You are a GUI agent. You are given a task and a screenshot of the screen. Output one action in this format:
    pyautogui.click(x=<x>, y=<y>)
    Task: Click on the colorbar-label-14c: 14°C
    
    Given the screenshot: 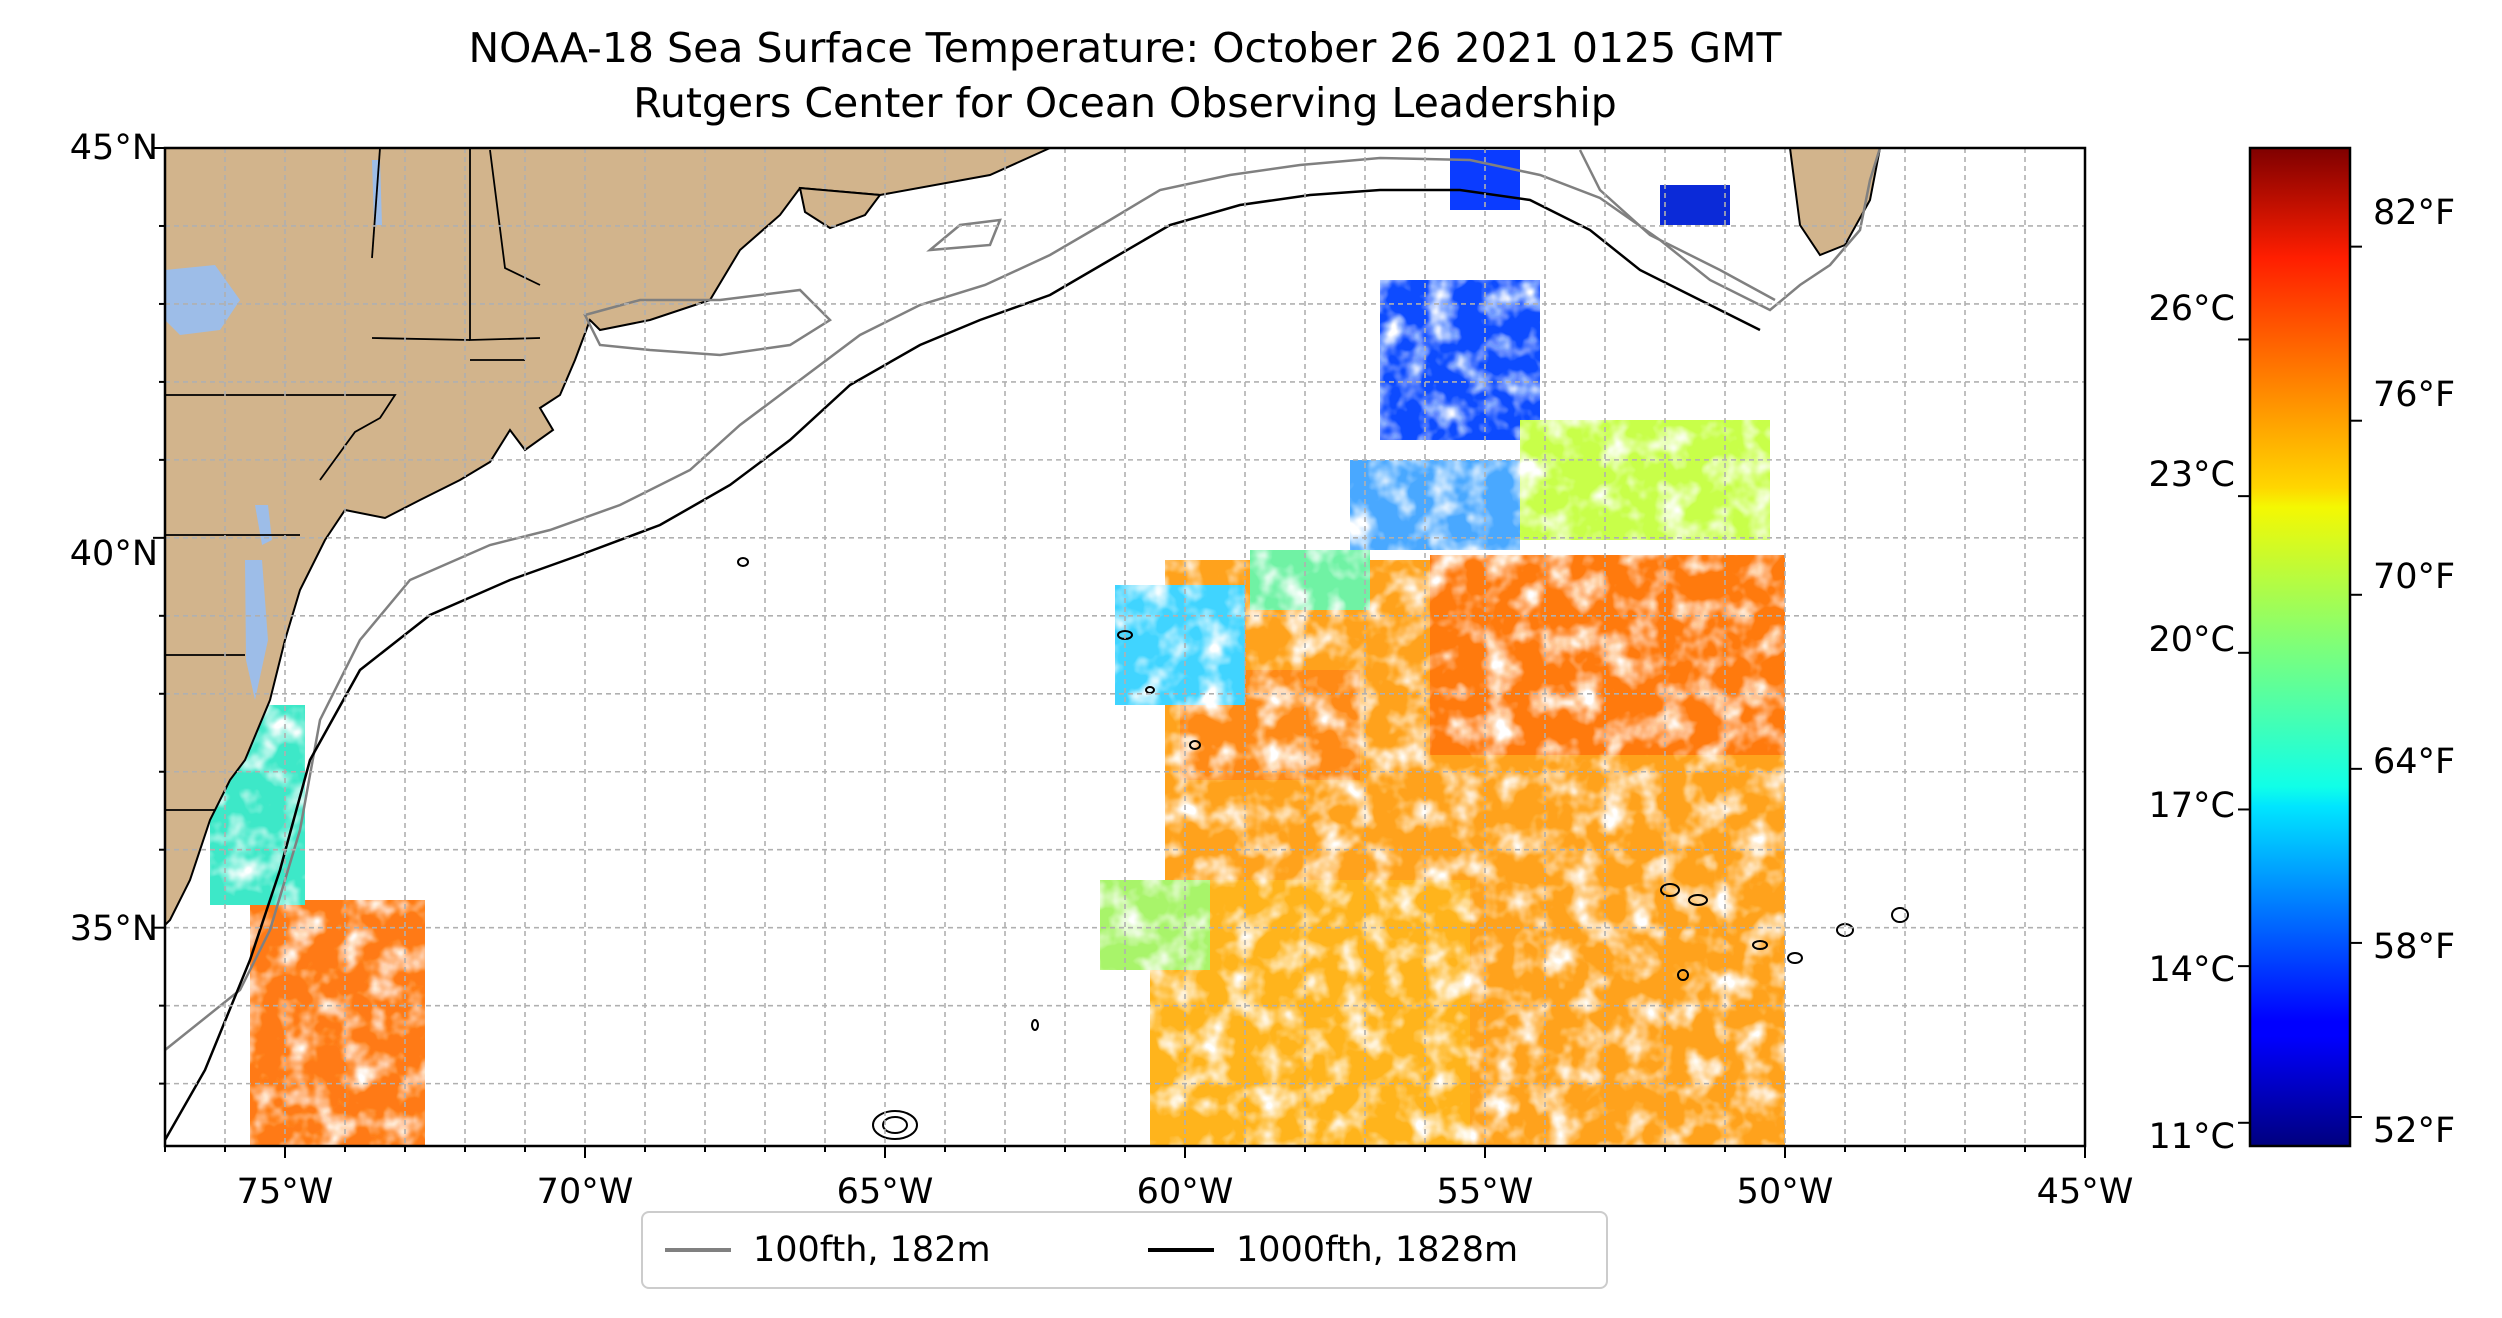 What is the action you would take?
    pyautogui.click(x=2191, y=970)
    